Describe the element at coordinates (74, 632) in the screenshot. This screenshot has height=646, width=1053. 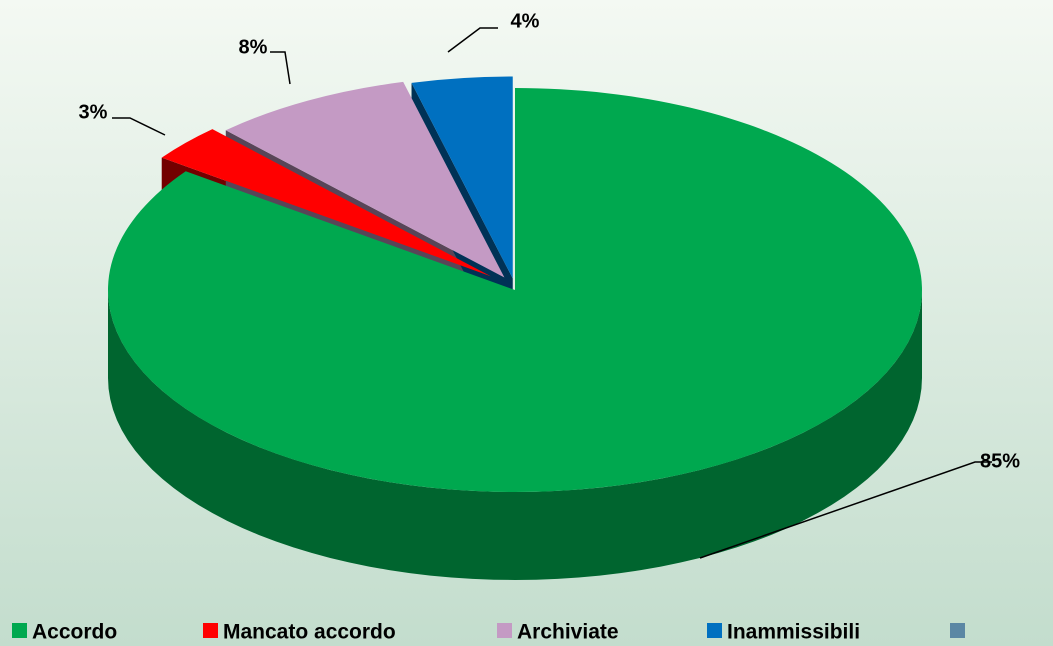
I see `legend-label: Accordo` at that location.